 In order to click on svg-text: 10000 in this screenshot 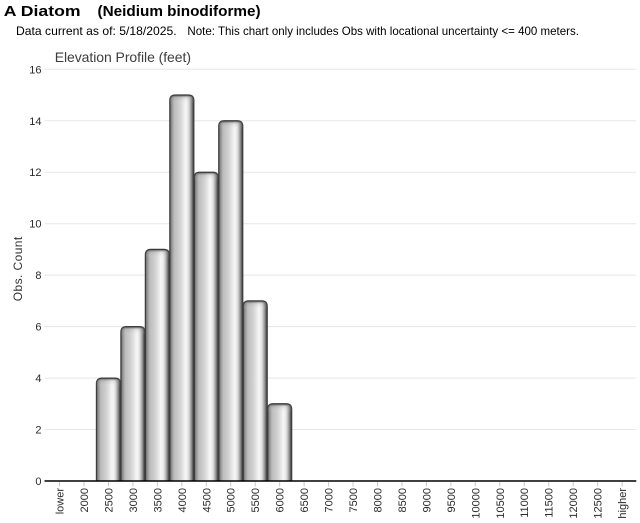, I will do `click(476, 503)`.